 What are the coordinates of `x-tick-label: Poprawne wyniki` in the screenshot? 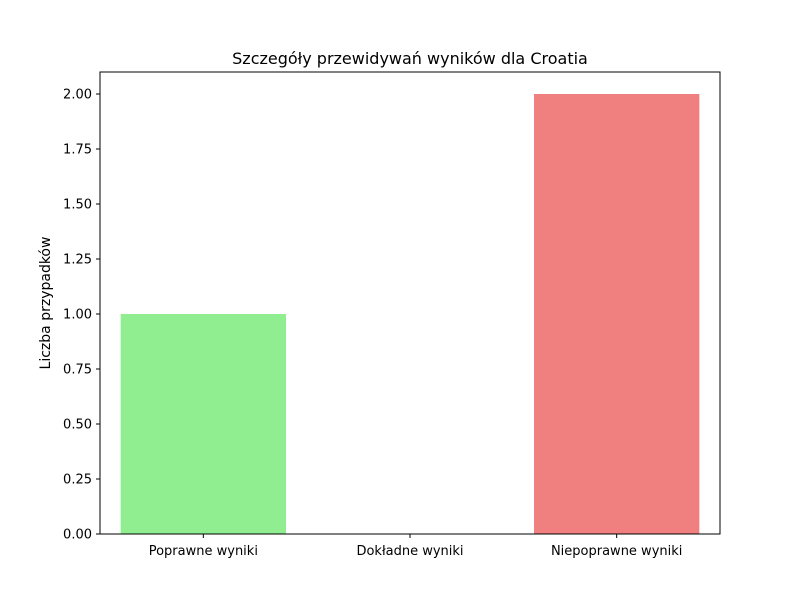 It's located at (203, 551).